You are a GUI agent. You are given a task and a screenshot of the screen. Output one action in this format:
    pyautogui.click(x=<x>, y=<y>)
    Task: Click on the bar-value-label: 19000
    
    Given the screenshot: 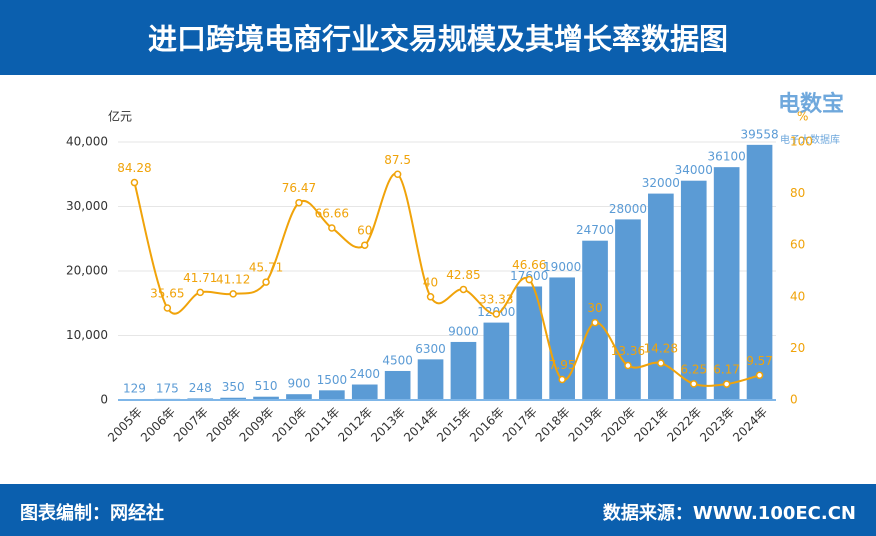 What is the action you would take?
    pyautogui.click(x=562, y=267)
    